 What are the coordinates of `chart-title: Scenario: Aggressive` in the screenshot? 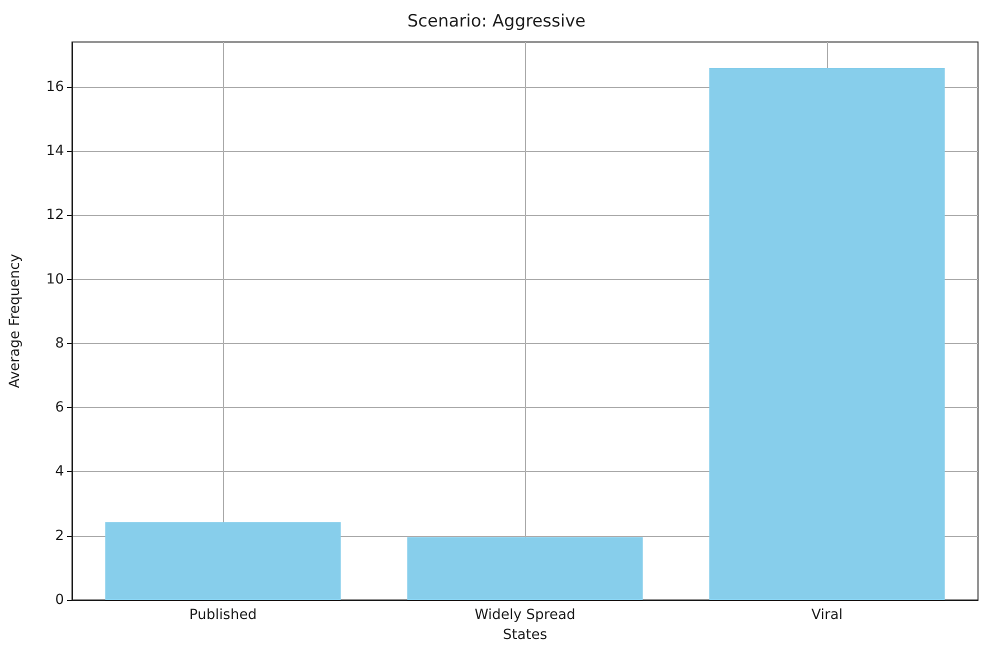 It's located at (496, 22).